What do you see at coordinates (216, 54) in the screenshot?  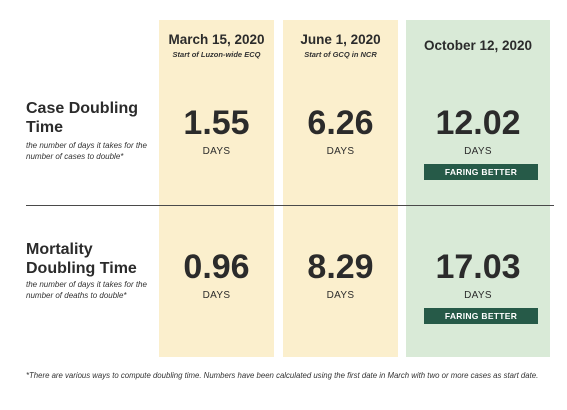 I see `column-subtitle: Start of Luzon-wide ECQ` at bounding box center [216, 54].